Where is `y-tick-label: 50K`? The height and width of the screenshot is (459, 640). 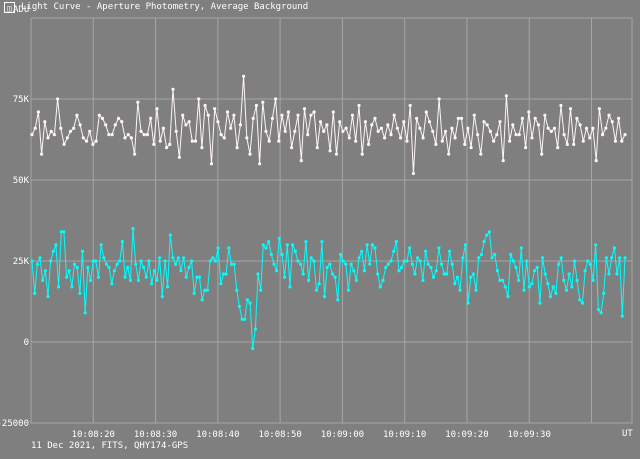
y-tick-label: 50K is located at coordinates (21, 181).